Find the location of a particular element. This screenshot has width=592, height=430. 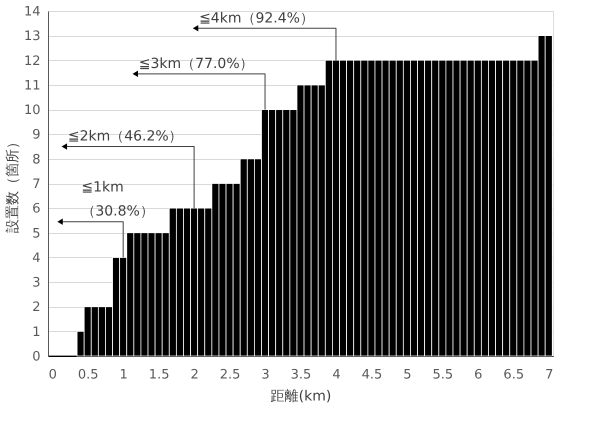

y-tick-label: 6 is located at coordinates (36, 209).